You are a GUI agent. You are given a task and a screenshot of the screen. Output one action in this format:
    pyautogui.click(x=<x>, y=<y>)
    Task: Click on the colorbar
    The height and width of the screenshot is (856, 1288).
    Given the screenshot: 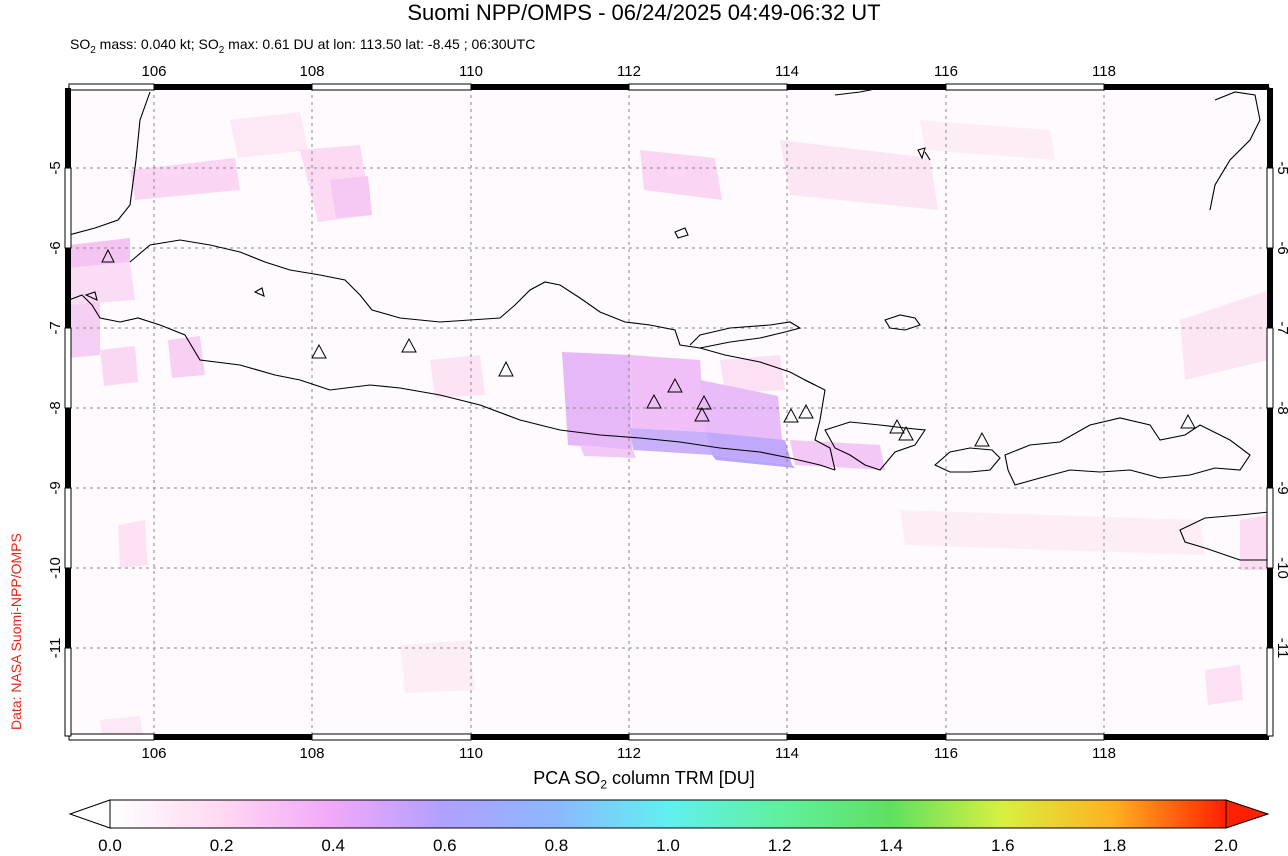 What is the action you would take?
    pyautogui.click(x=669, y=814)
    